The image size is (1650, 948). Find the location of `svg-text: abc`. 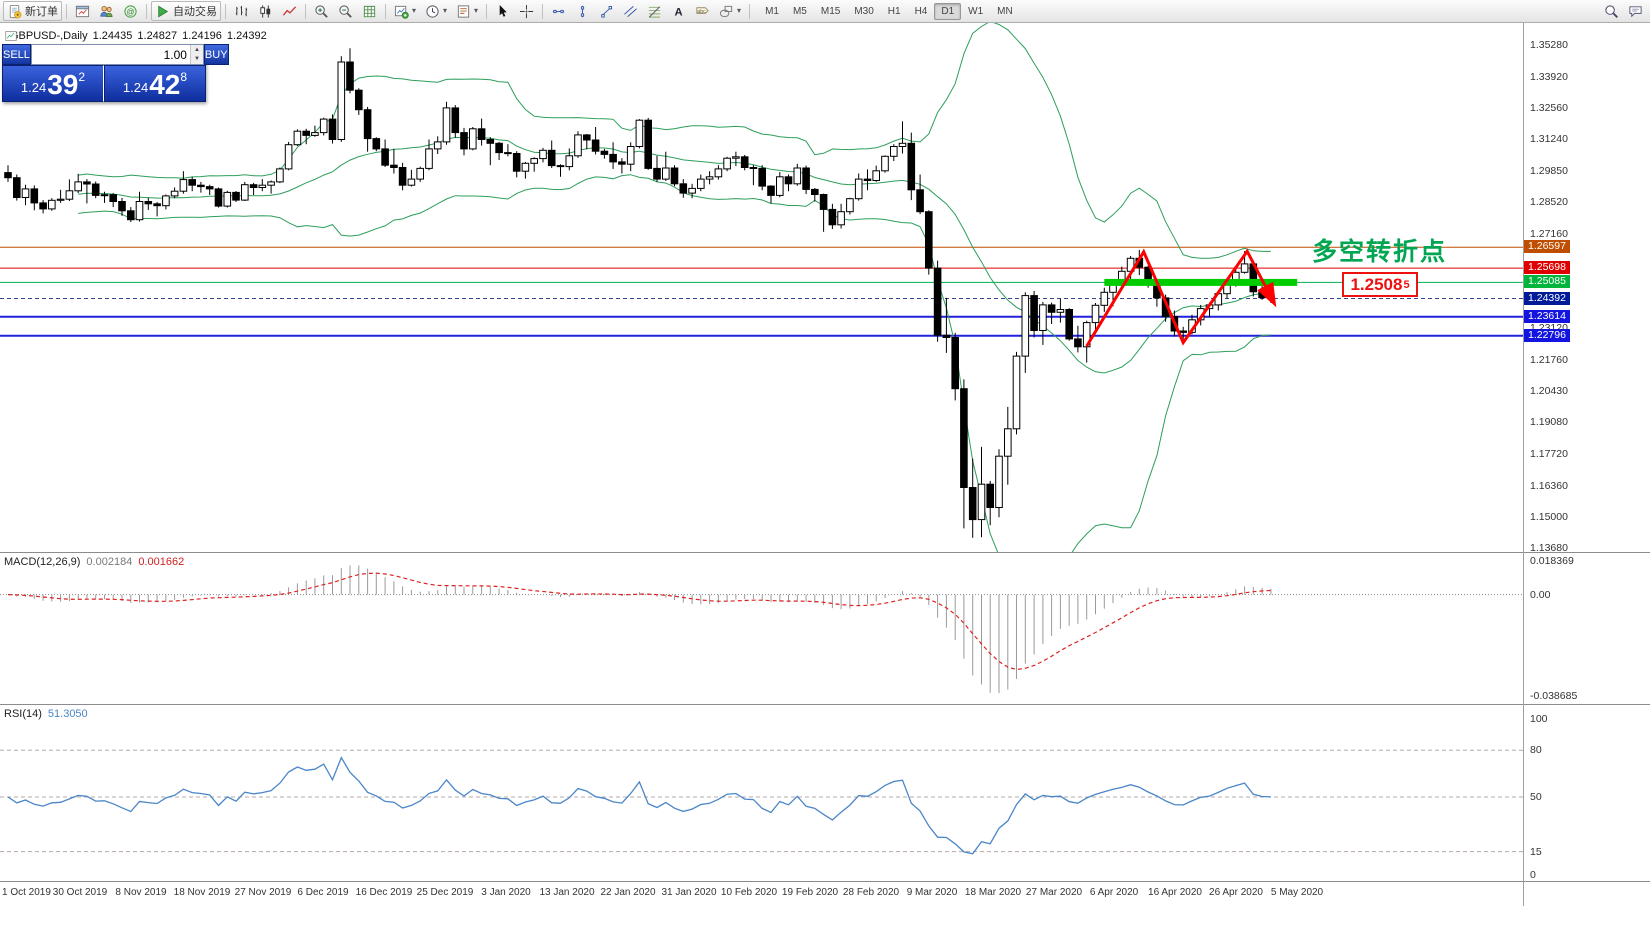

svg-text: abc is located at coordinates (701, 11).